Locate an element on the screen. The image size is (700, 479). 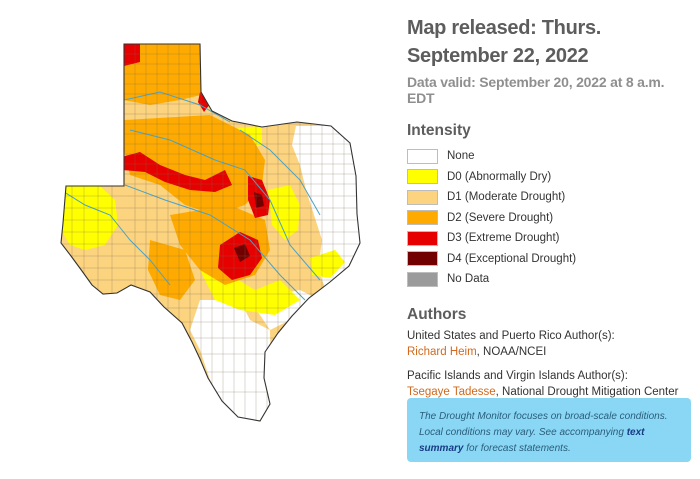
legend-item-no-data: No Data is located at coordinates (549, 279).